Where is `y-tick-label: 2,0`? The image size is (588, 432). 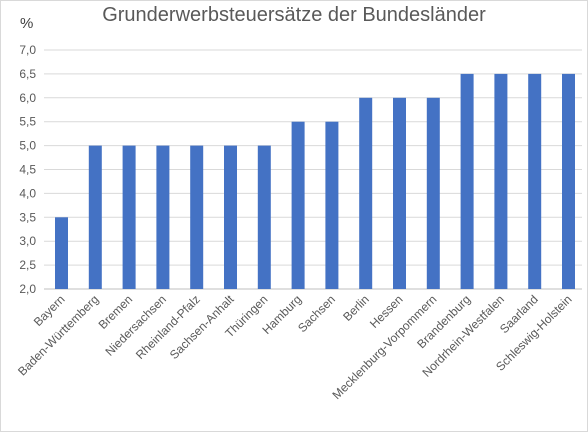
y-tick-label: 2,0 is located at coordinates (27, 289).